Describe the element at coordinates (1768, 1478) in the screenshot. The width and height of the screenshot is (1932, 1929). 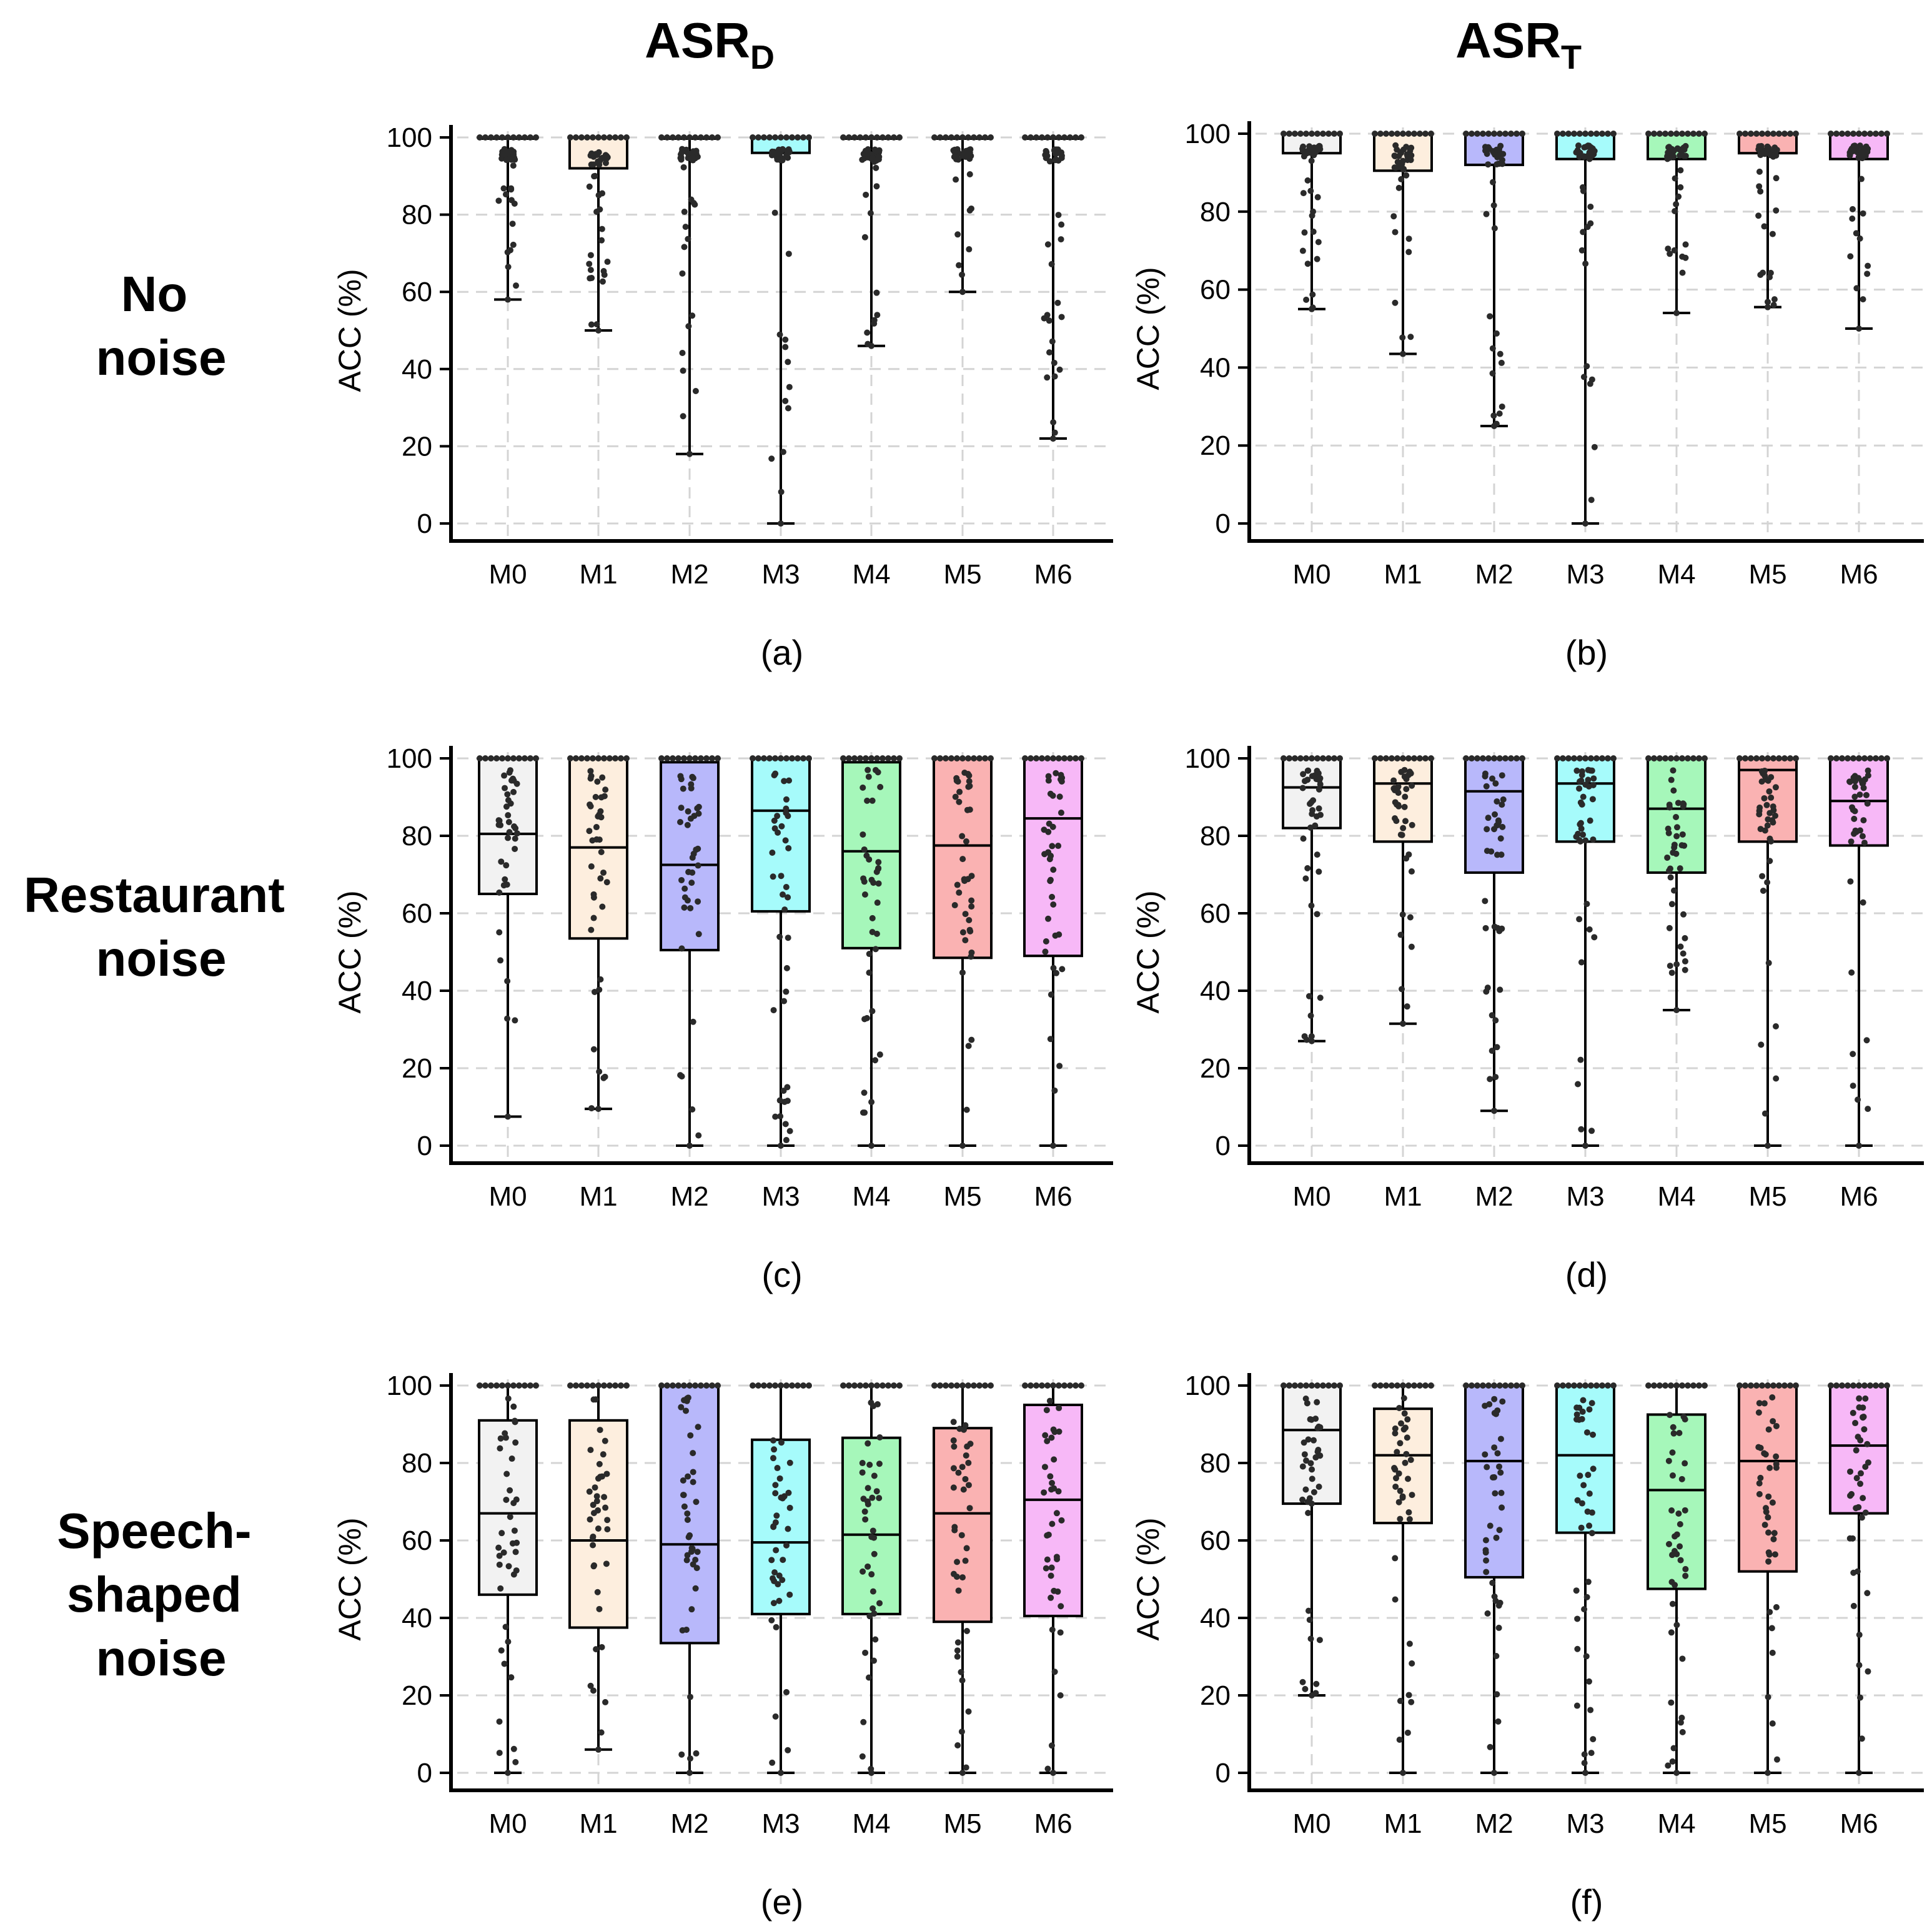
I see `iqr-box` at that location.